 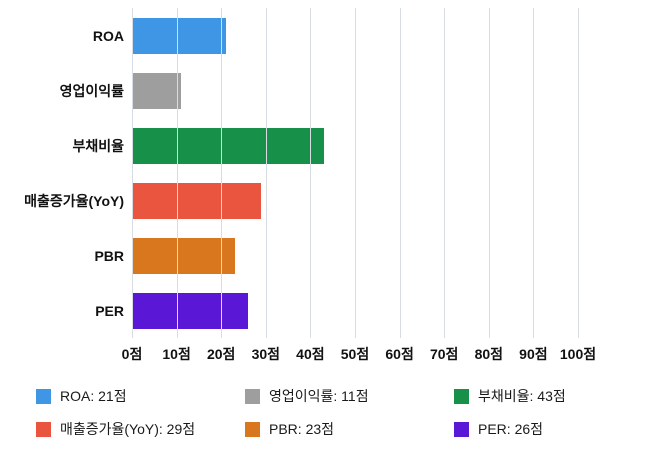 What do you see at coordinates (349, 429) in the screenshot?
I see `legend-item-4: PBR: 23점` at bounding box center [349, 429].